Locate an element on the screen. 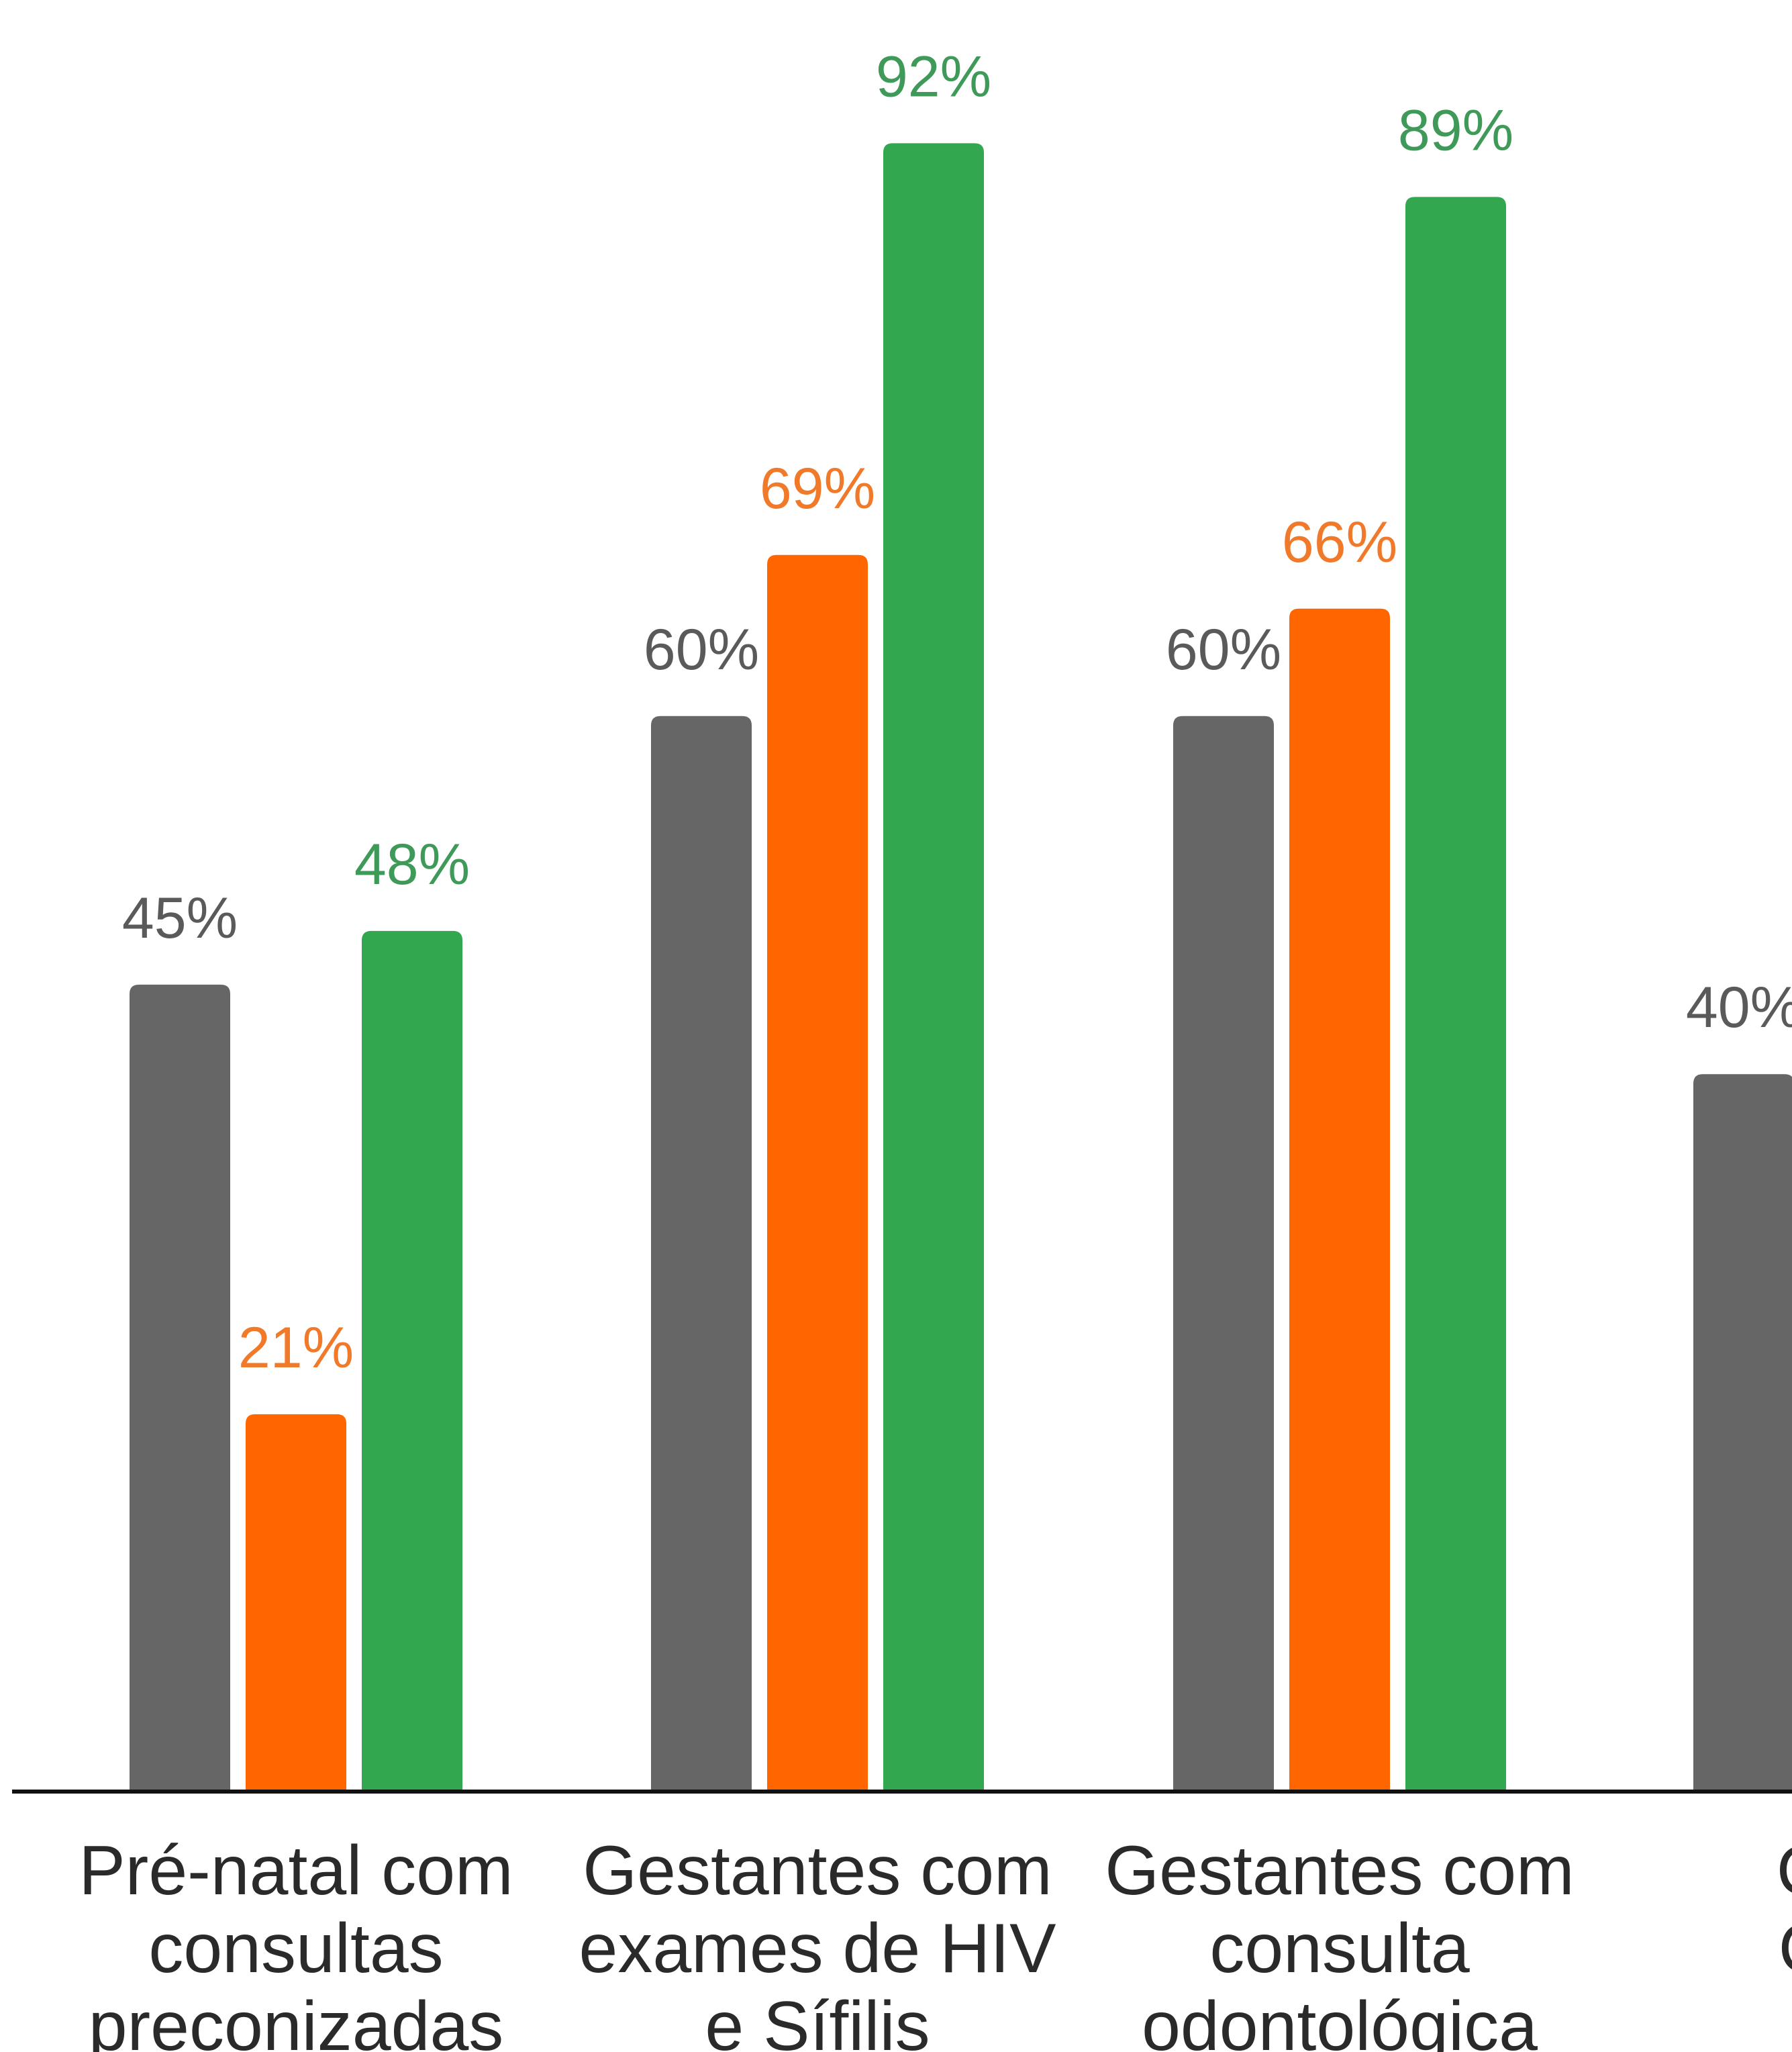  category-label-1-line-2: e Sífilis is located at coordinates (818, 2020).